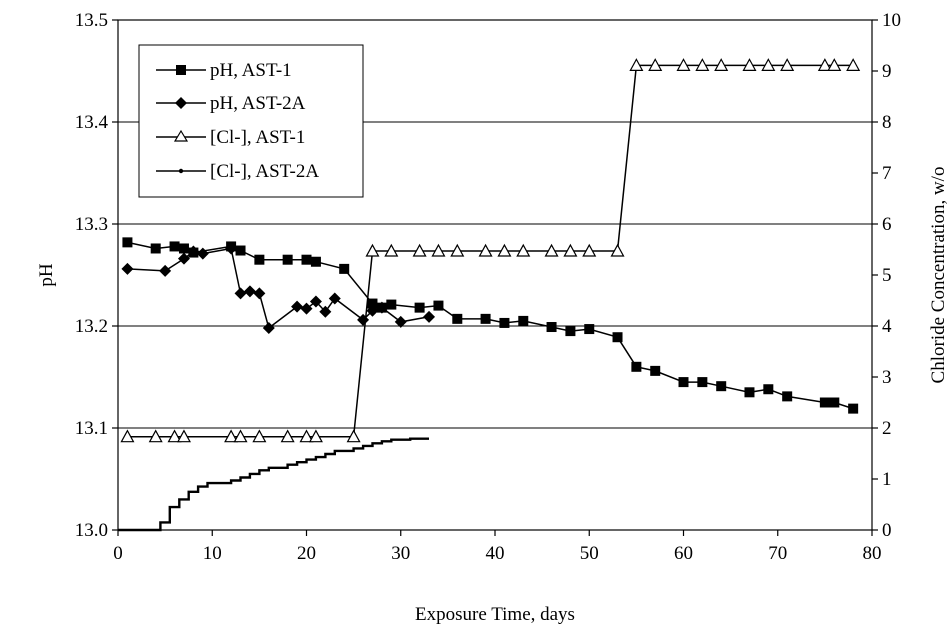 This screenshot has height=633, width=950. What do you see at coordinates (91, 224) in the screenshot?
I see `y-left-tick-label-3: 13.3` at bounding box center [91, 224].